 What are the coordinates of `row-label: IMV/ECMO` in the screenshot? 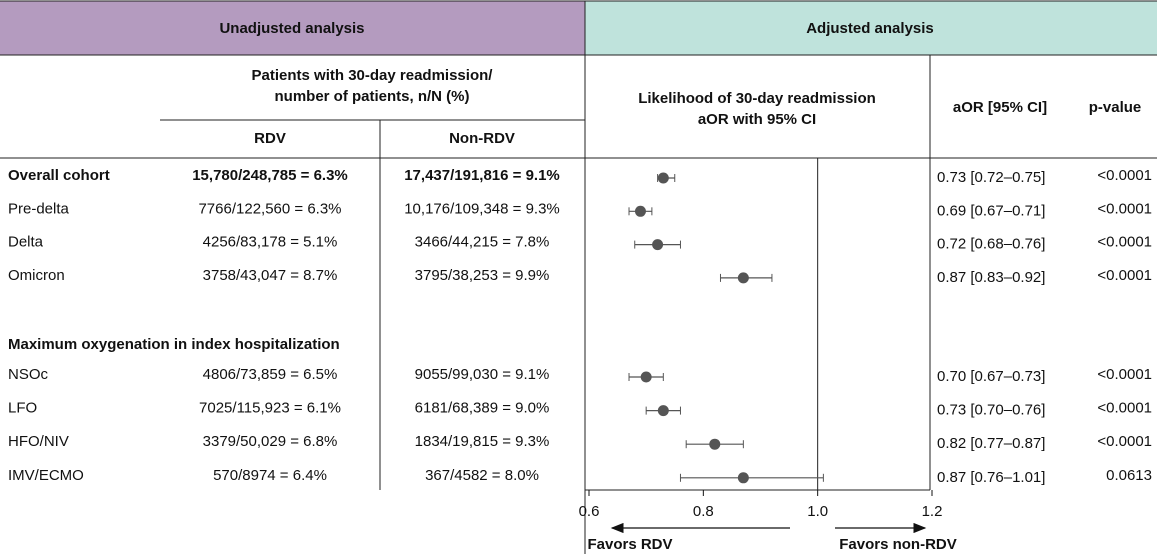 It's located at (46, 475).